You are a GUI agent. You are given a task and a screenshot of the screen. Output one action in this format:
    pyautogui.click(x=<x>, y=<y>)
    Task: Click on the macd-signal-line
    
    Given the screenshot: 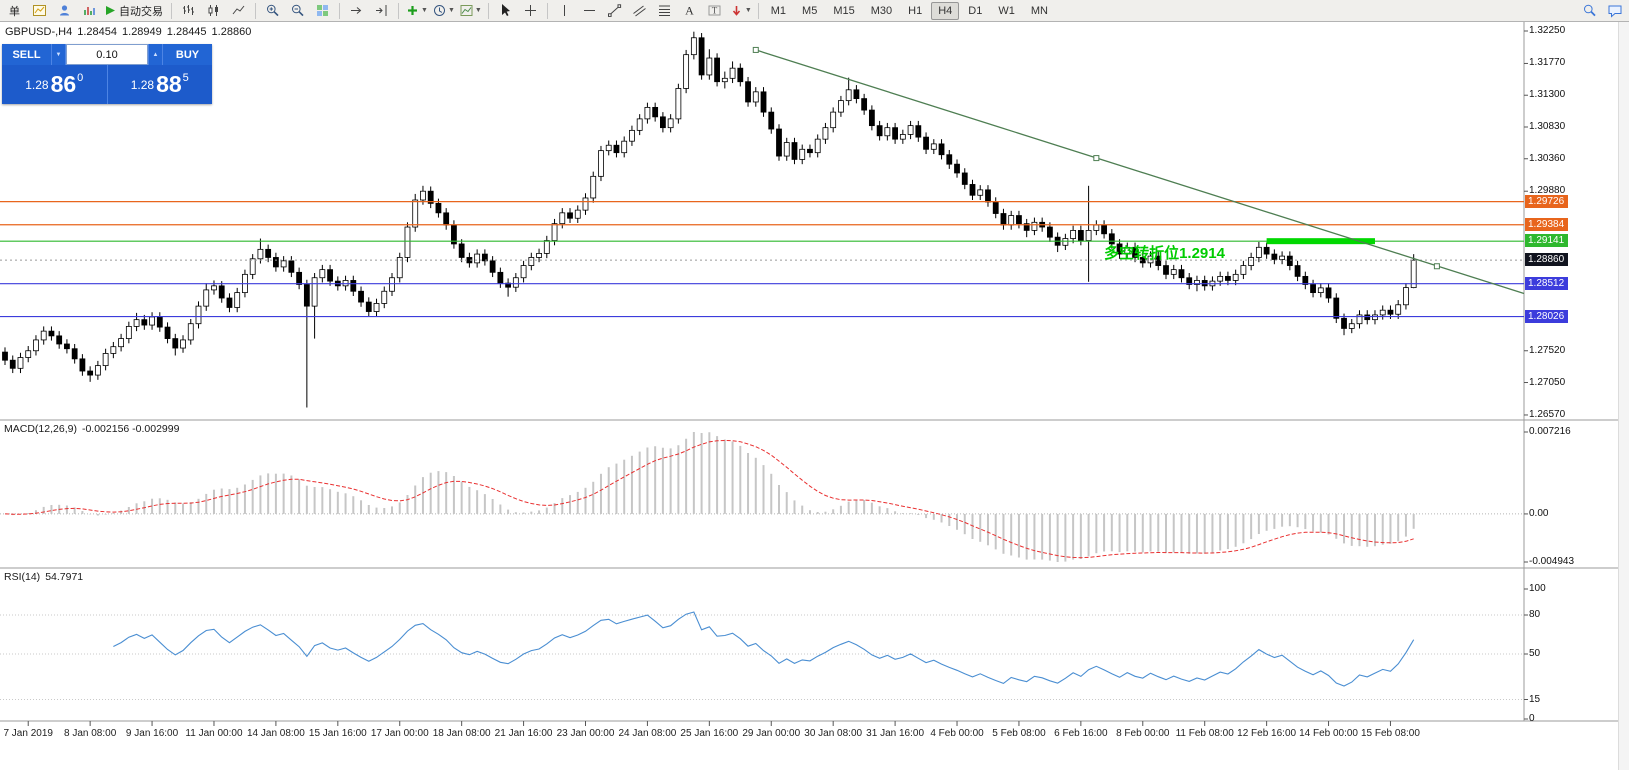 What is the action you would take?
    pyautogui.click(x=709, y=499)
    